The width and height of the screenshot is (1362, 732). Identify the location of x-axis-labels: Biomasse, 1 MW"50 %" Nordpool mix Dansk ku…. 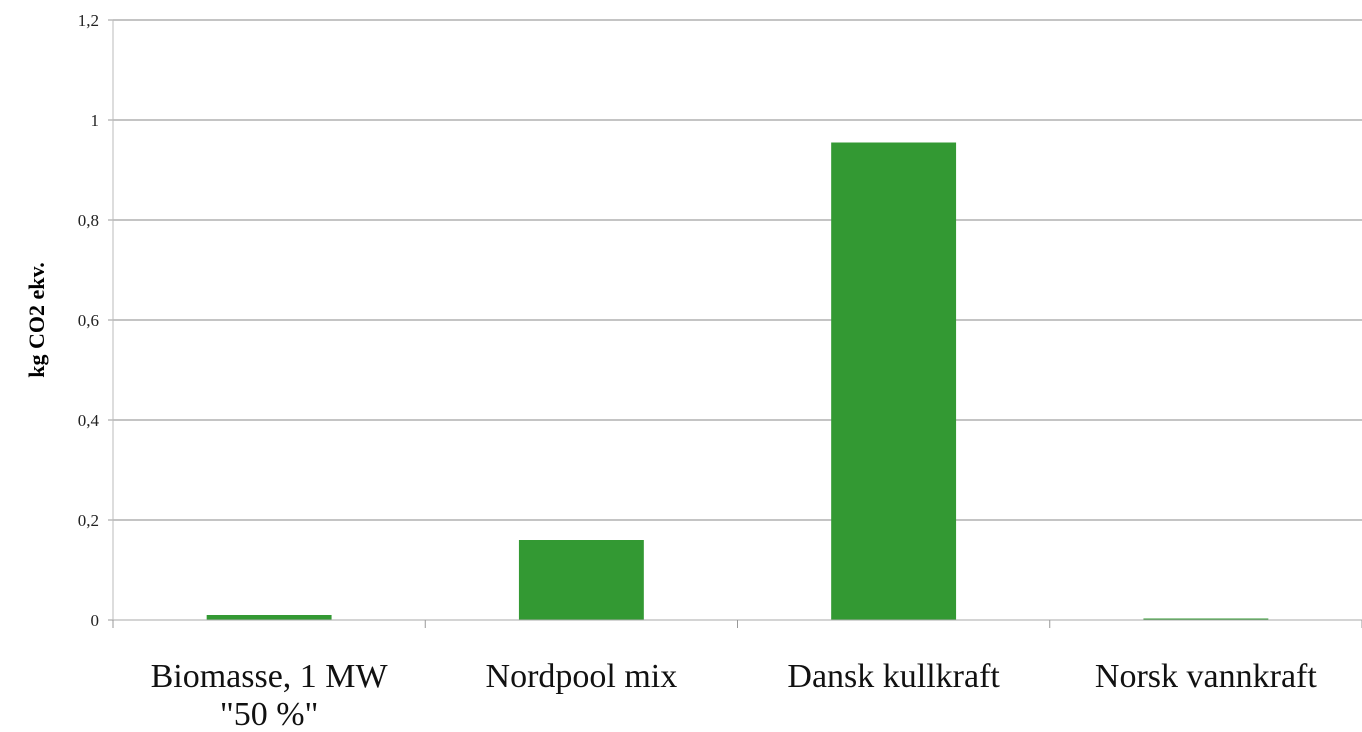
(734, 695).